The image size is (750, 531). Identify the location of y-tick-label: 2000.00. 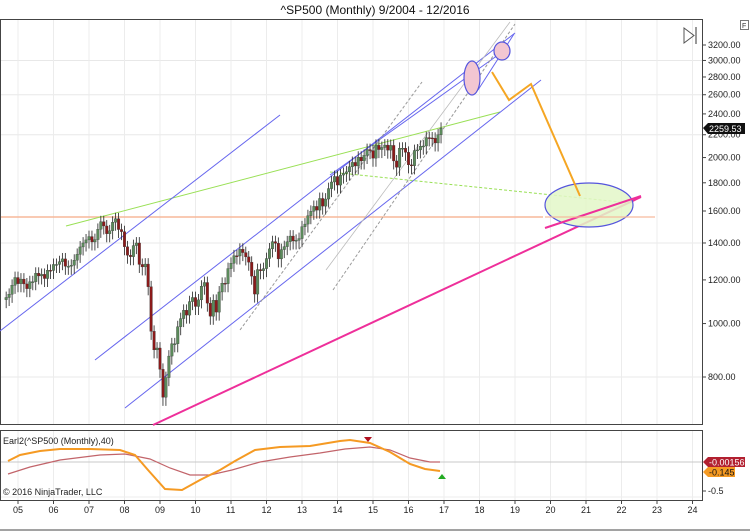
(724, 158).